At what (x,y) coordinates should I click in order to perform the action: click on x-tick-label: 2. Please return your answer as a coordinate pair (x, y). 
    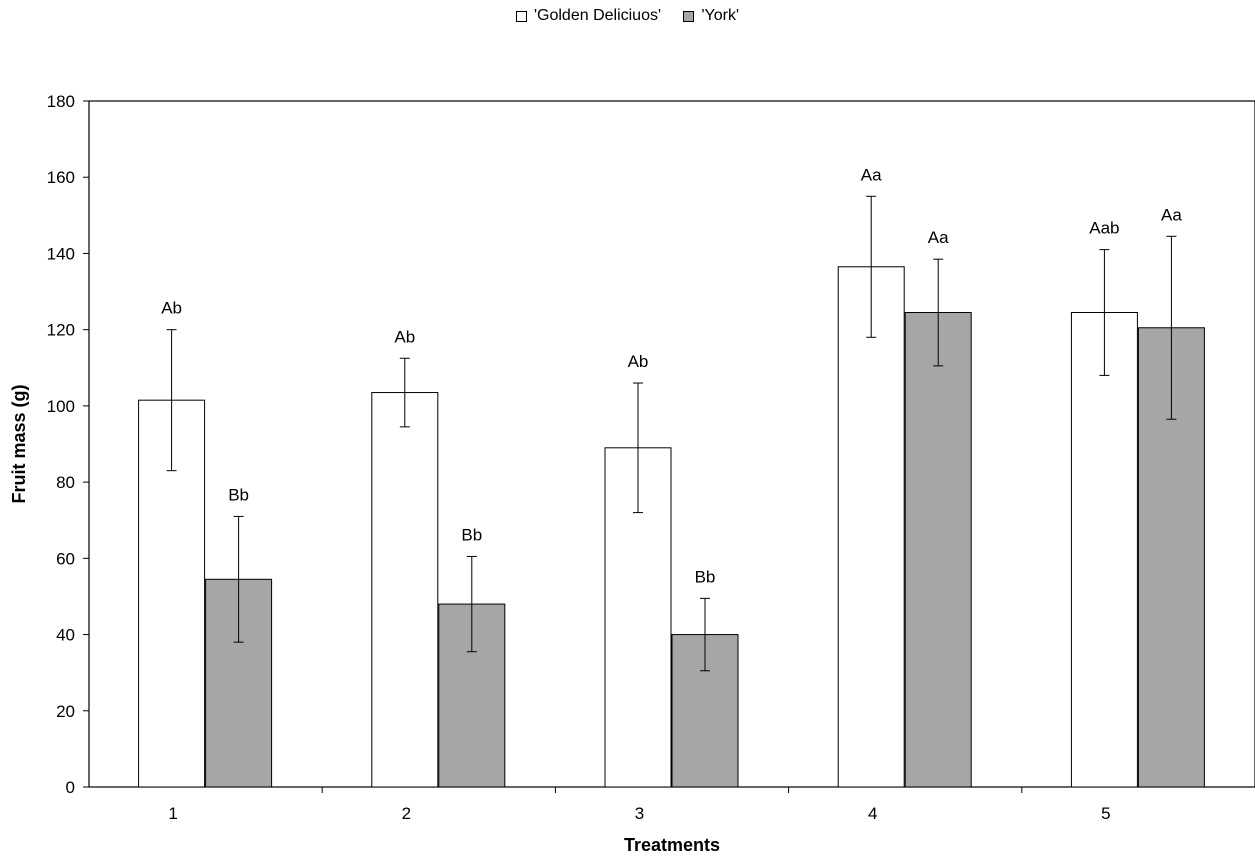
    Looking at the image, I should click on (406, 813).